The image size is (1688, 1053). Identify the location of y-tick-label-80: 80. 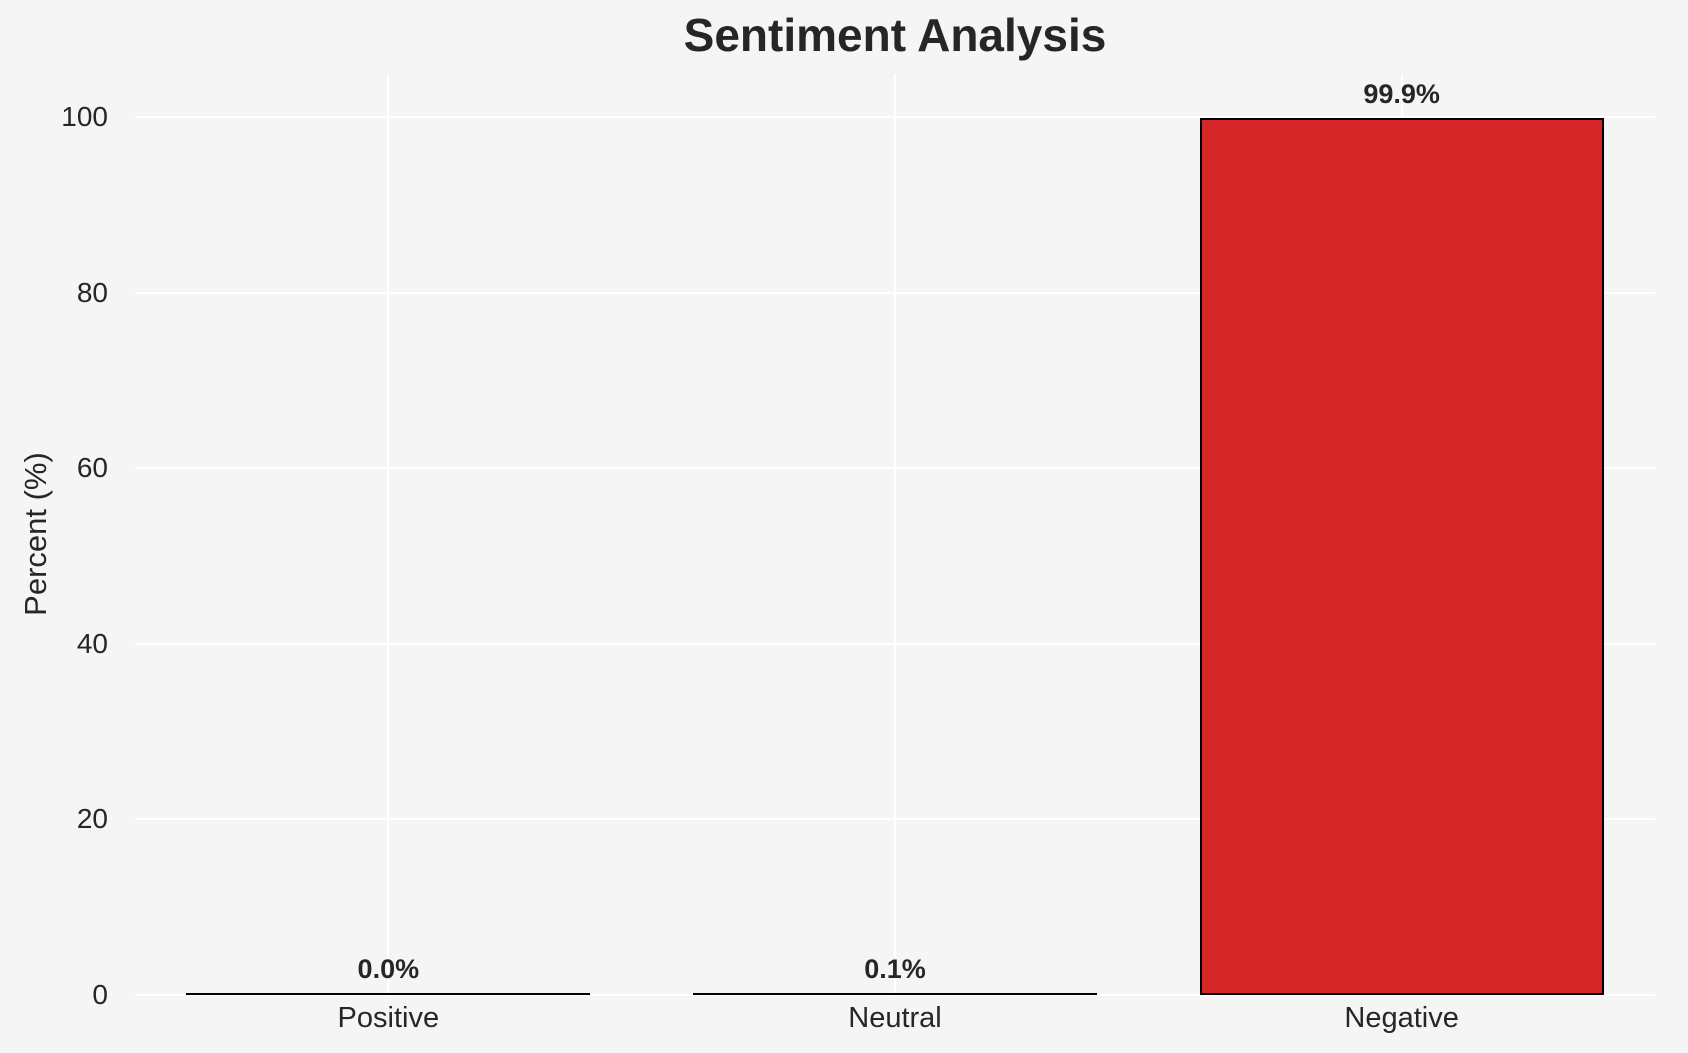
(92, 292).